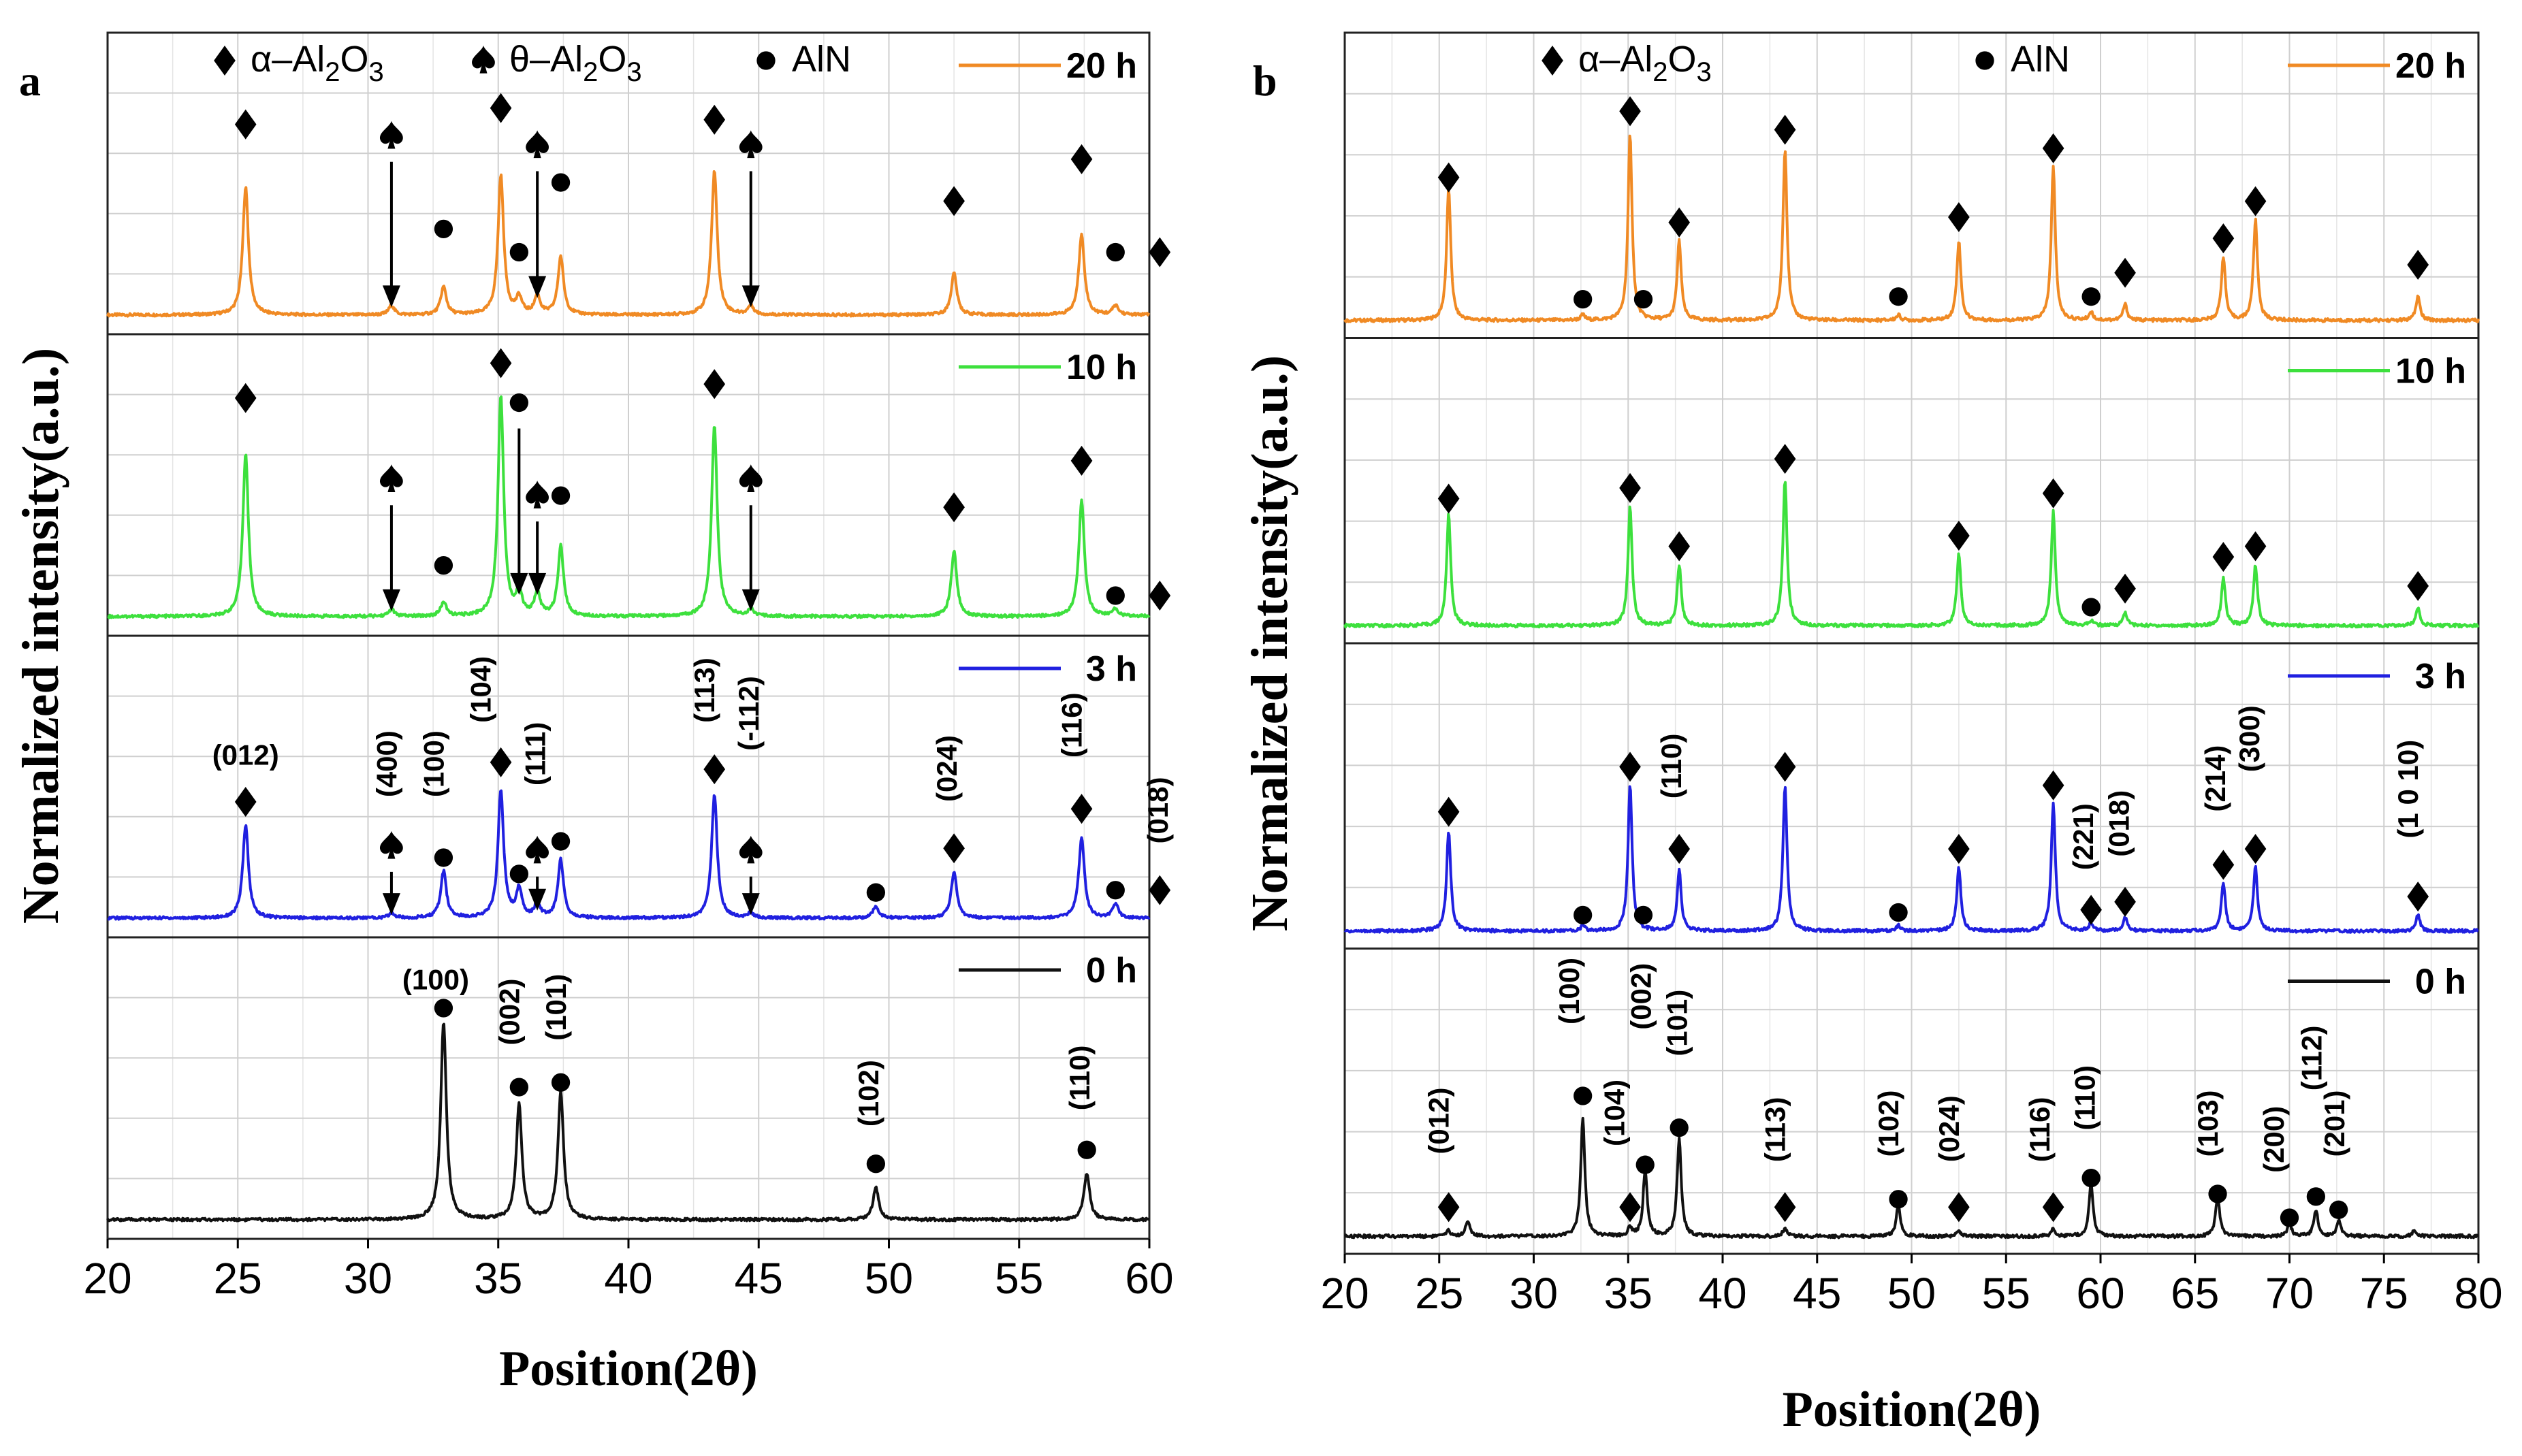 The width and height of the screenshot is (2522, 1456). What do you see at coordinates (2195, 1294) in the screenshot?
I see `x-tick-label: 65` at bounding box center [2195, 1294].